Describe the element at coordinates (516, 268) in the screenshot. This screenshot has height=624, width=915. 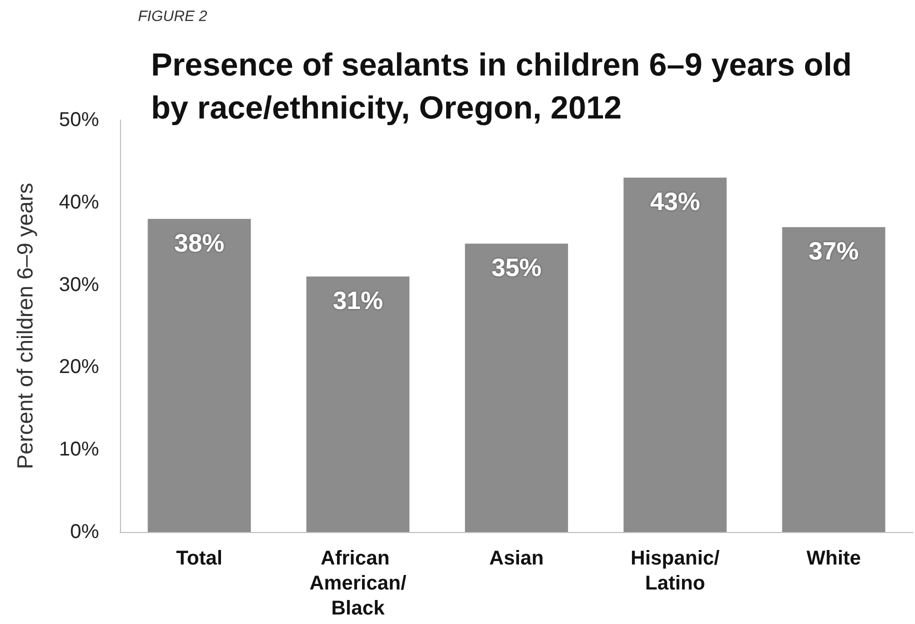
I see `data-label: 35%` at that location.